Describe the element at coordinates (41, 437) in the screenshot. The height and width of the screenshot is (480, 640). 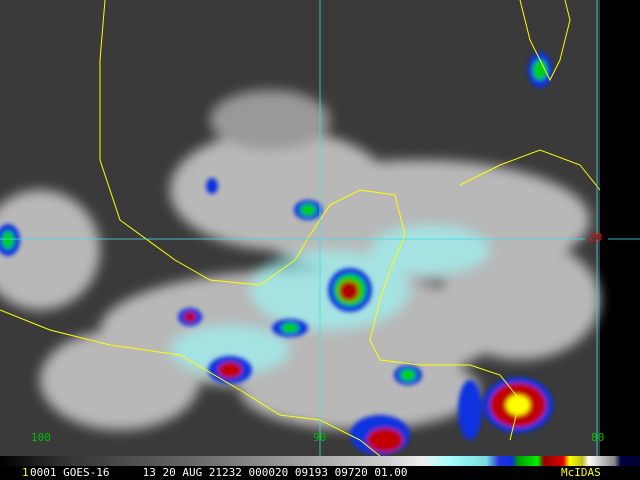
I see `longitude-label-100: 100` at that location.